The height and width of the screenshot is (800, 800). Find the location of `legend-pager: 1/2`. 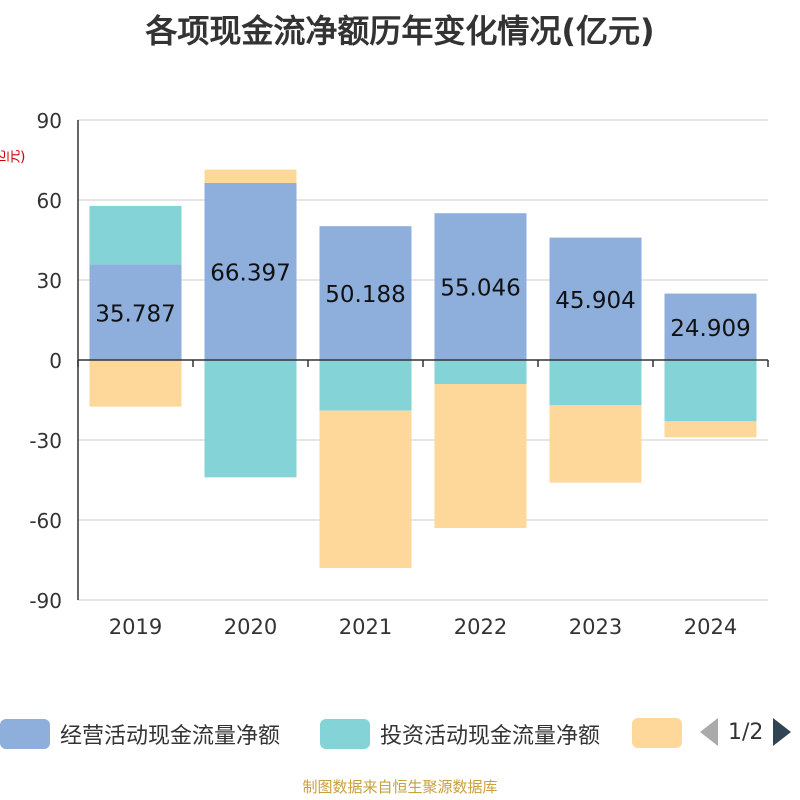

legend-pager: 1/2 is located at coordinates (746, 732).